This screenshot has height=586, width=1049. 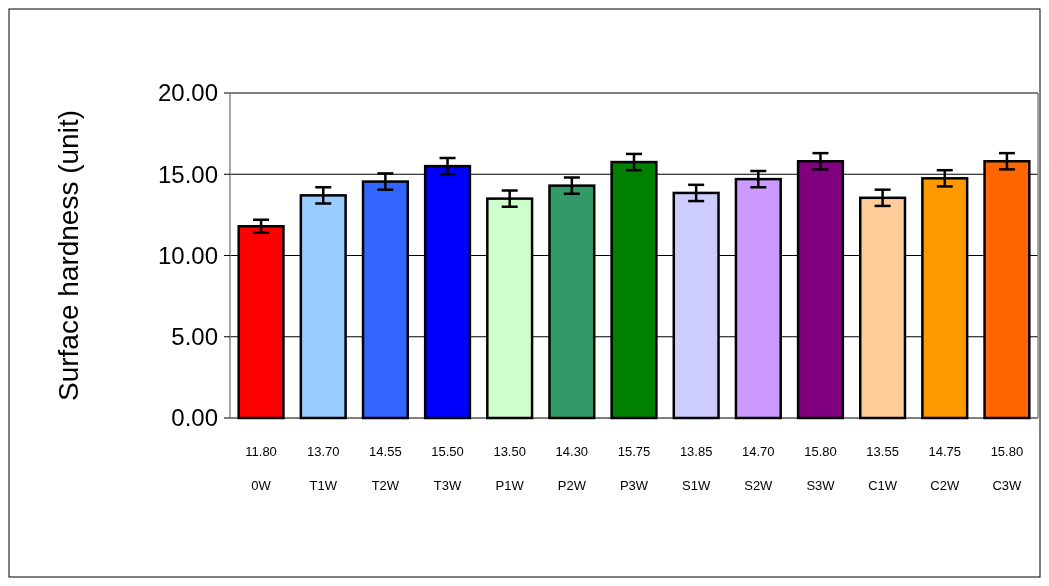 I want to click on y-tick-label: 20.00, so click(x=187, y=93).